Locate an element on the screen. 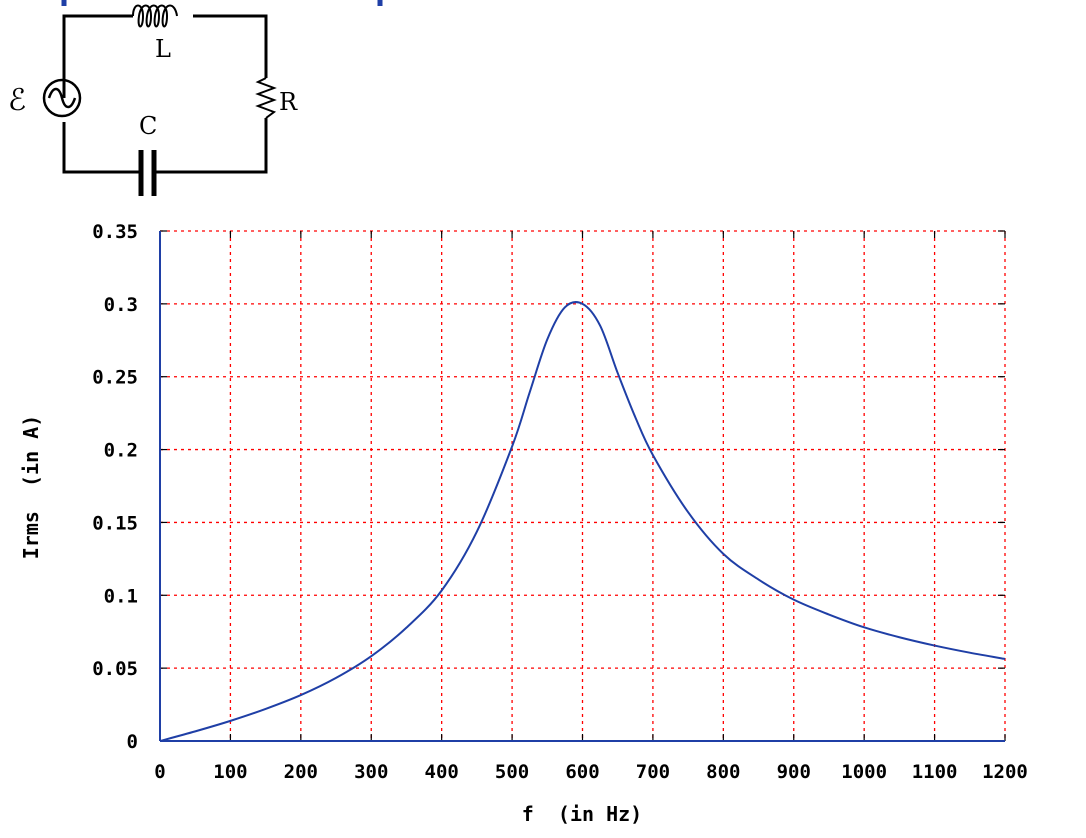  x-tick-label: 1100 is located at coordinates (935, 772).